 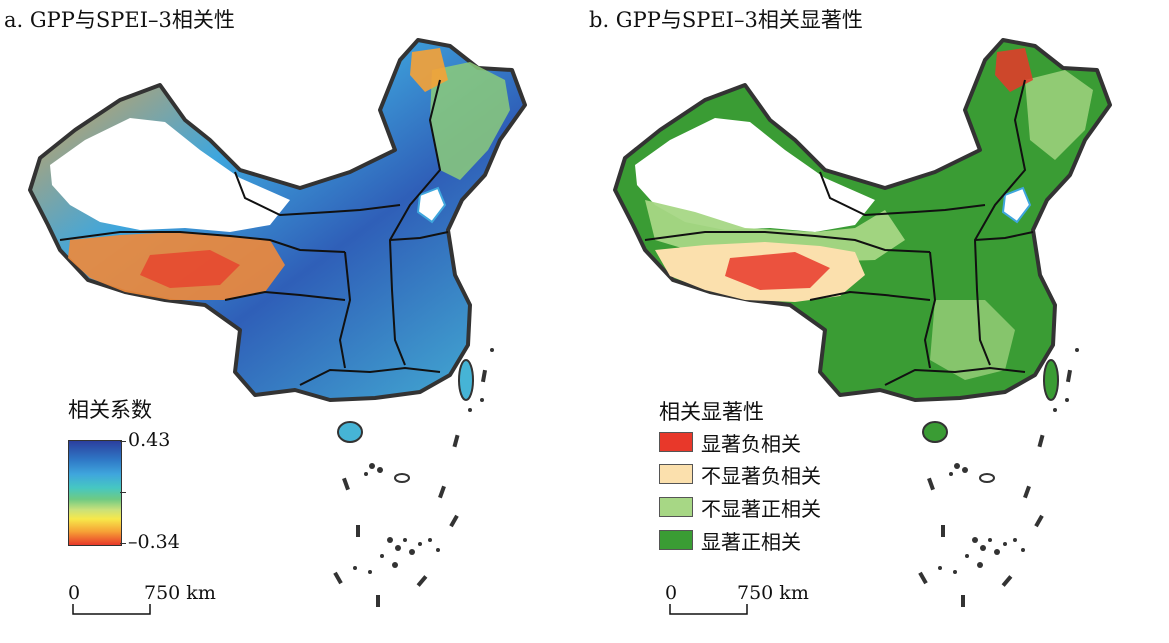 What do you see at coordinates (761, 508) in the screenshot?
I see `legend-label: 不显著正相关` at bounding box center [761, 508].